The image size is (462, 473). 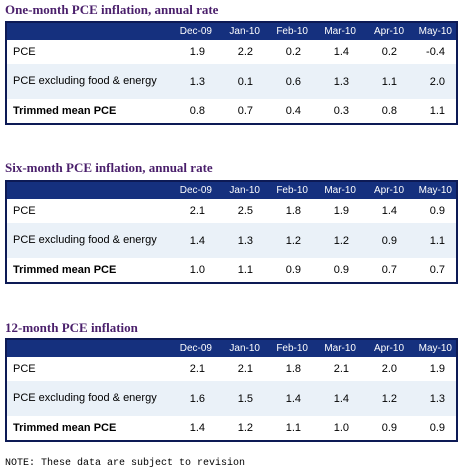 I want to click on table-row: PCE 2.1 2.5 1.8 1.9 1.4 0.9, so click(x=231, y=211).